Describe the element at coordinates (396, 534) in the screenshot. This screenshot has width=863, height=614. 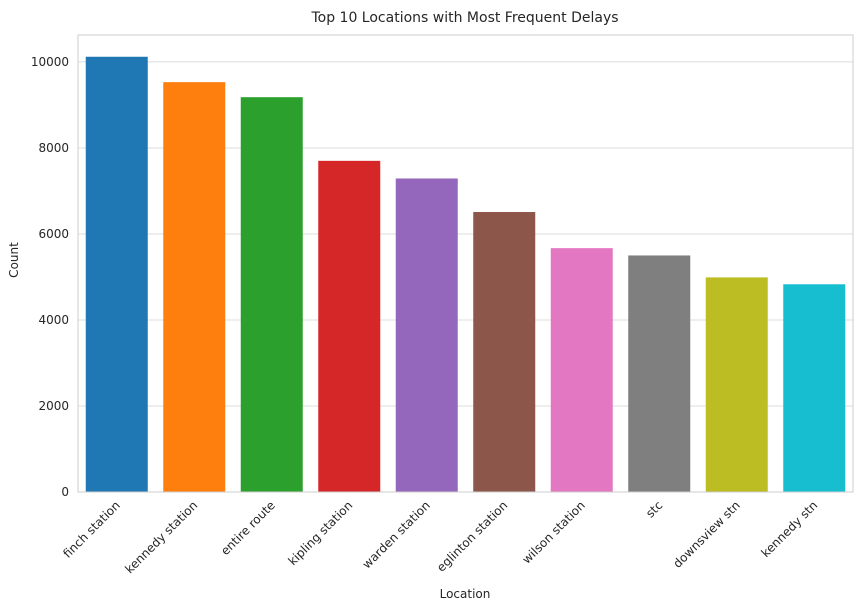
I see `x-tick-label: warden station` at that location.